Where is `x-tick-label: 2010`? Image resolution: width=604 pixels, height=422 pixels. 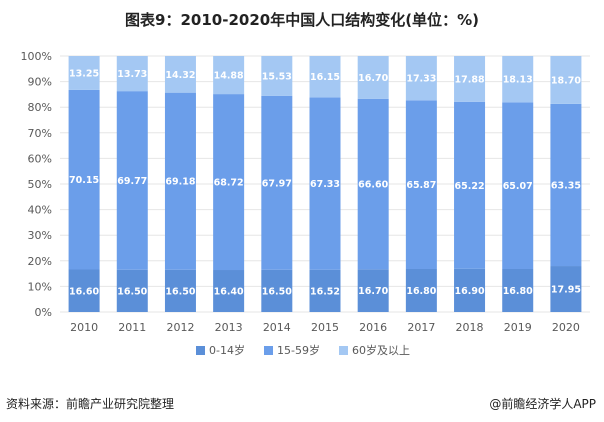 x-tick-label: 2010 is located at coordinates (84, 327).